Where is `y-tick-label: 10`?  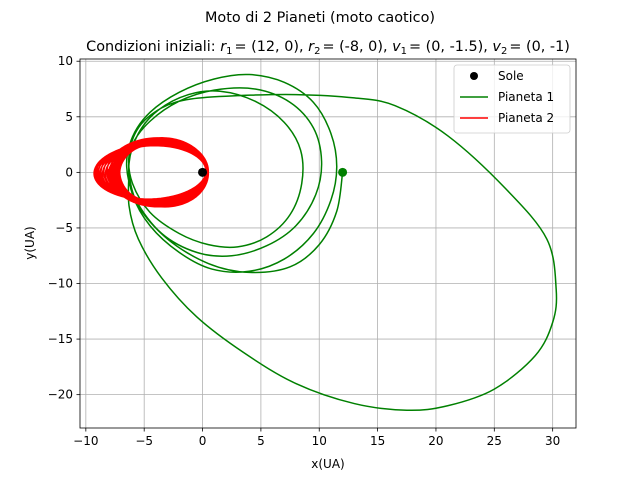 y-tick-label: 10 is located at coordinates (65, 61).